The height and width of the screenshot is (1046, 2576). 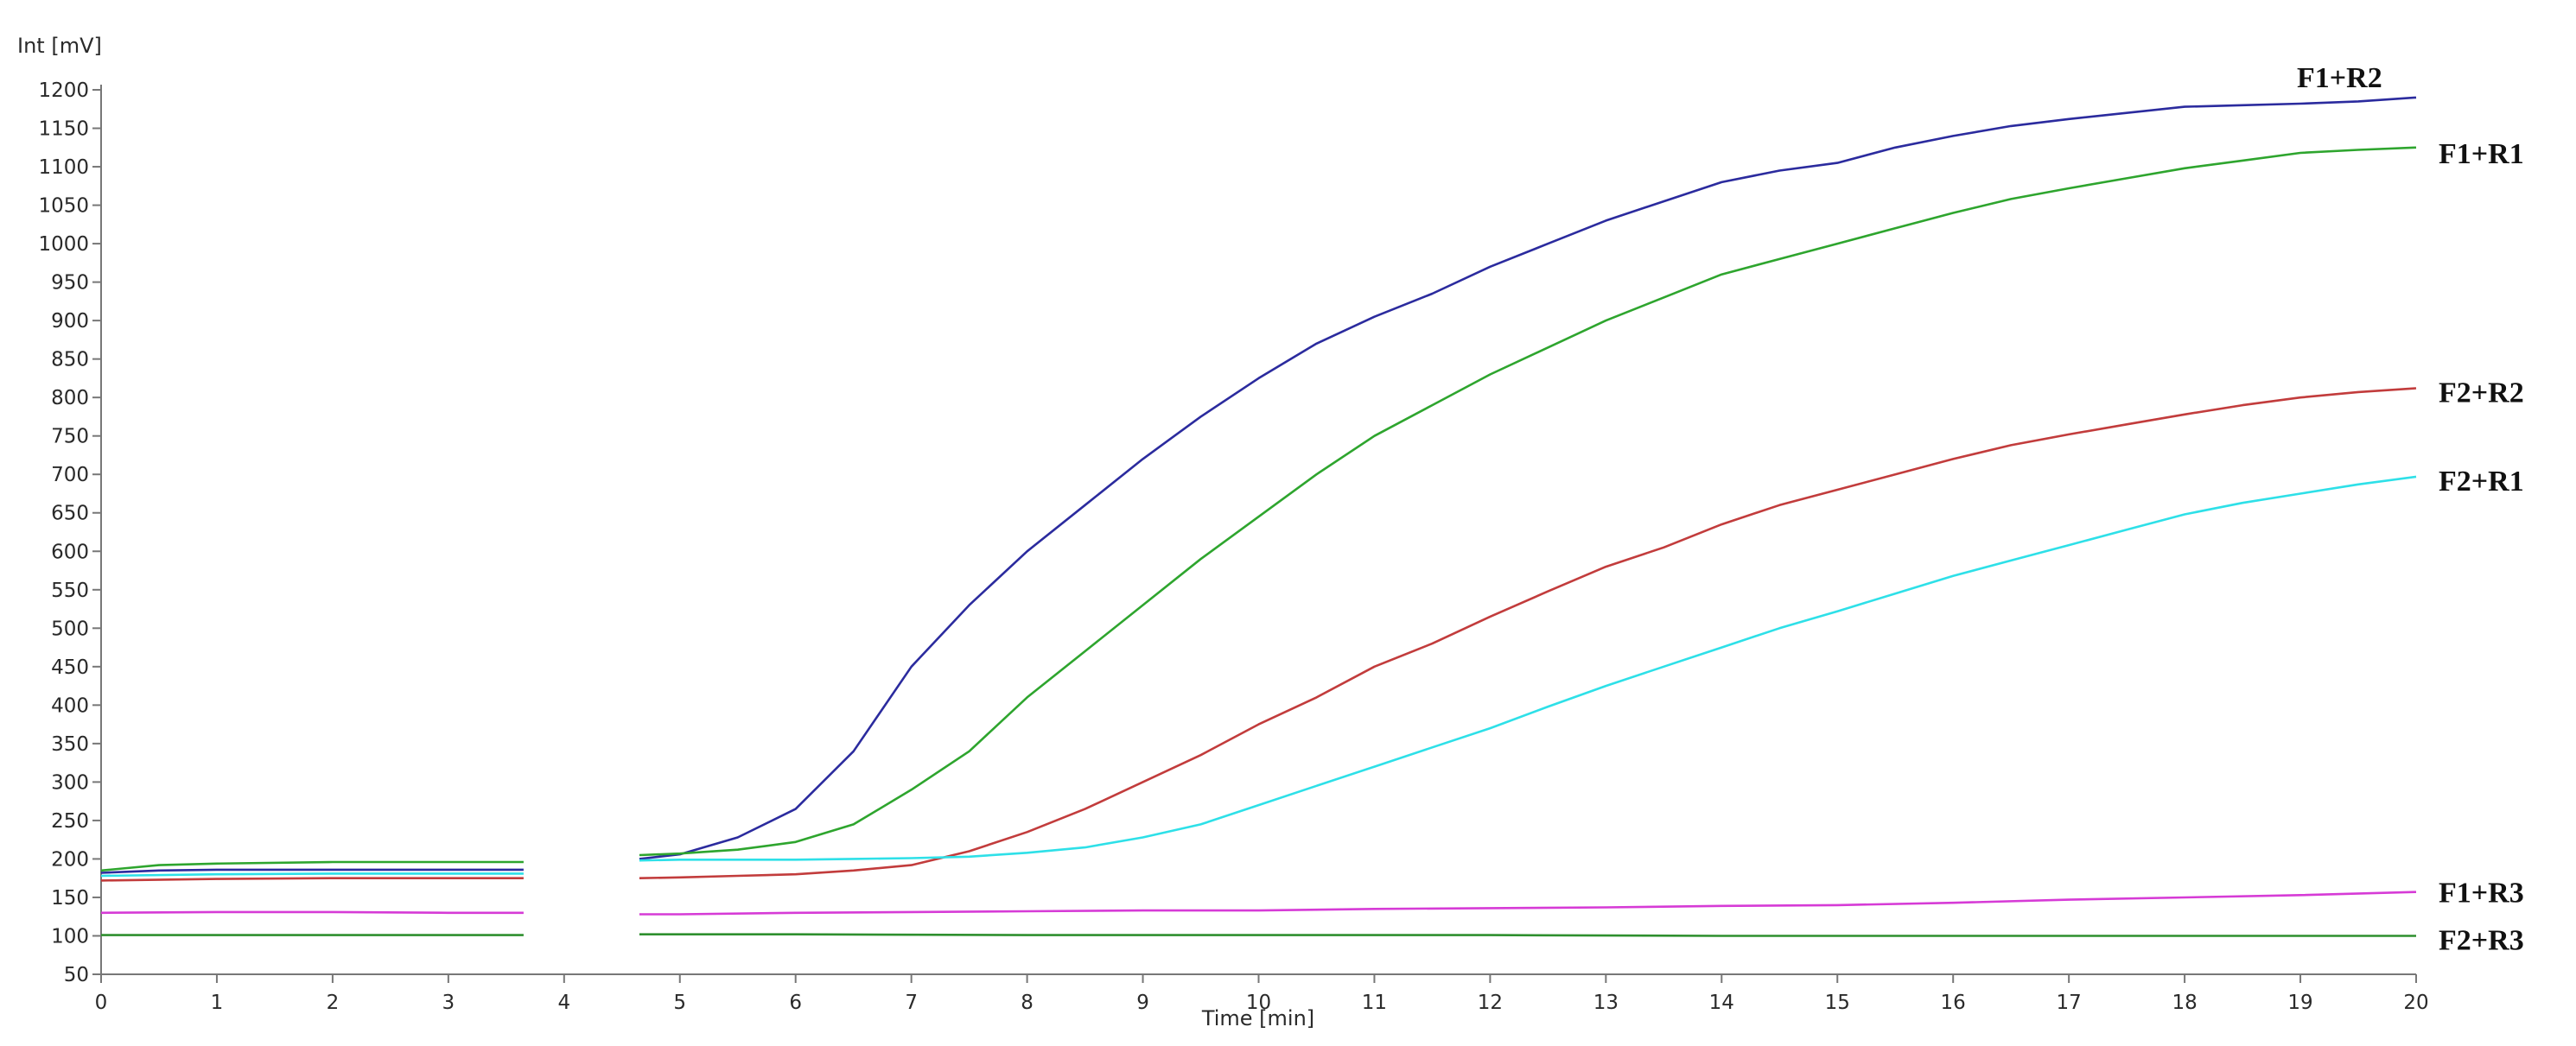 What do you see at coordinates (70, 782) in the screenshot?
I see `y-tick-label: 300` at bounding box center [70, 782].